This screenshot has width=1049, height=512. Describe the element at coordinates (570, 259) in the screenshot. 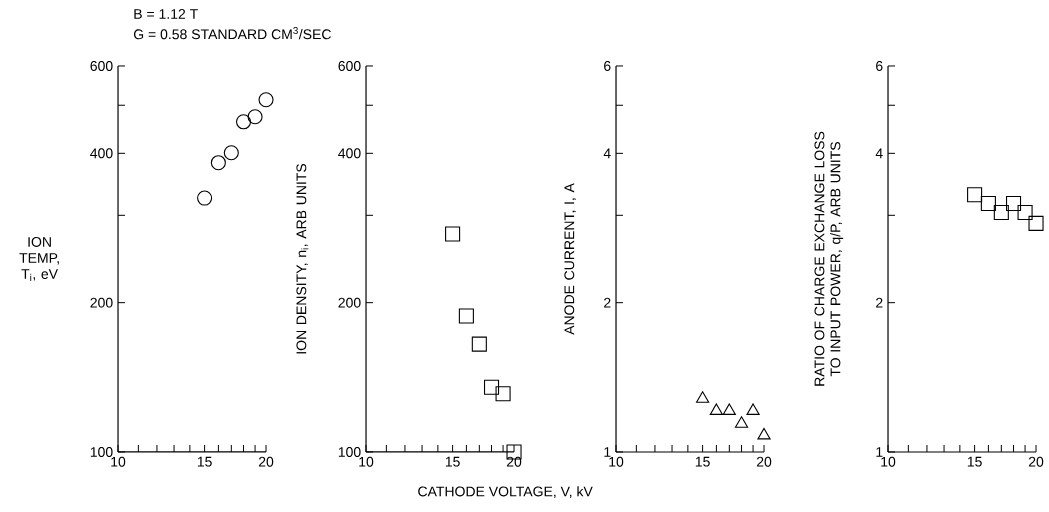

I see `y-axis-title: ANODE CURRENT, I, A` at that location.